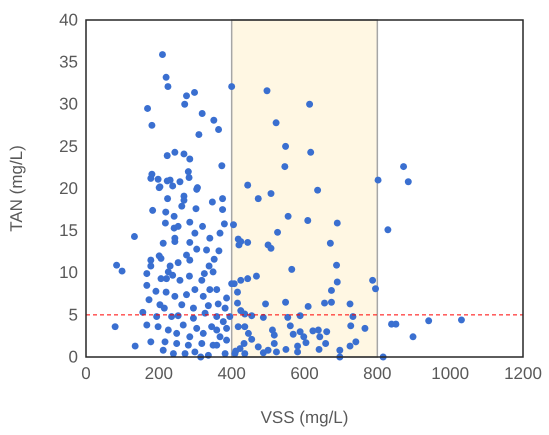 The image size is (549, 435). Describe the element at coordinates (16, 188) in the screenshot. I see `y-axis-title: TAN (mg/L)` at that location.